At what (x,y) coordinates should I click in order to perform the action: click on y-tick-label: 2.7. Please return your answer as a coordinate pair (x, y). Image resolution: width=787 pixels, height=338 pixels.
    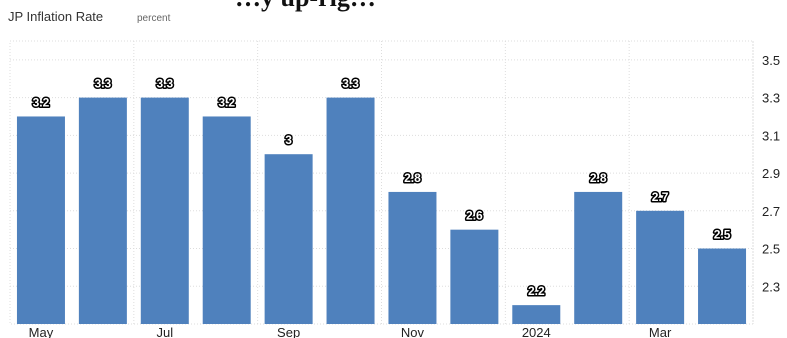
    Looking at the image, I should click on (771, 211).